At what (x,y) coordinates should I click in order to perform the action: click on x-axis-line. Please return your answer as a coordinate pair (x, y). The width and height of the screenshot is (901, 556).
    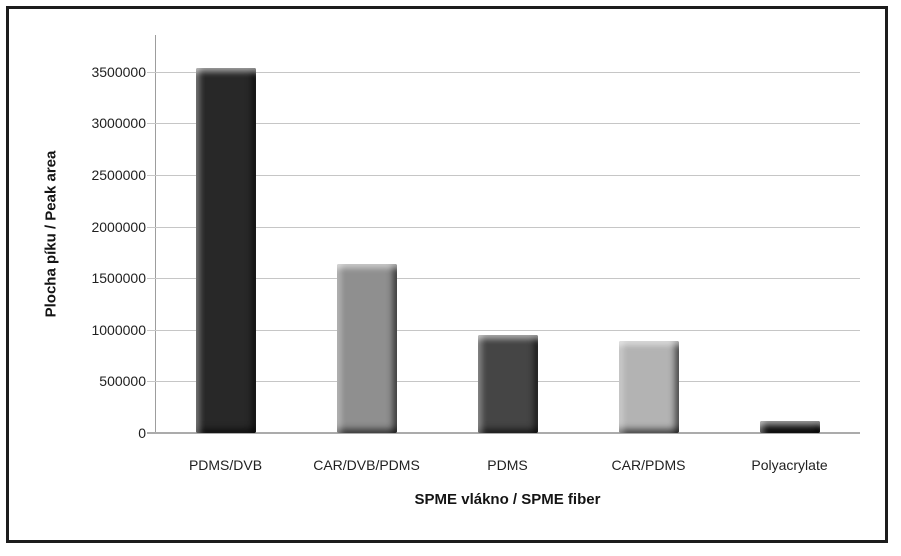
    Looking at the image, I should click on (503, 433).